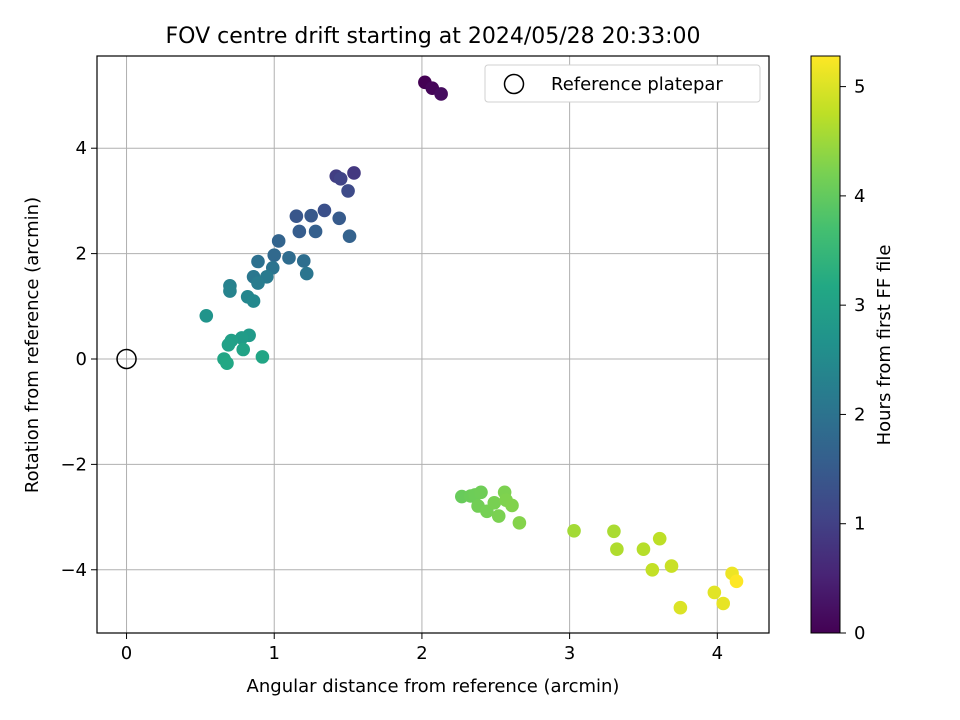 This screenshot has height=720, width=960. I want to click on legend: Reference platepar, so click(622, 83).